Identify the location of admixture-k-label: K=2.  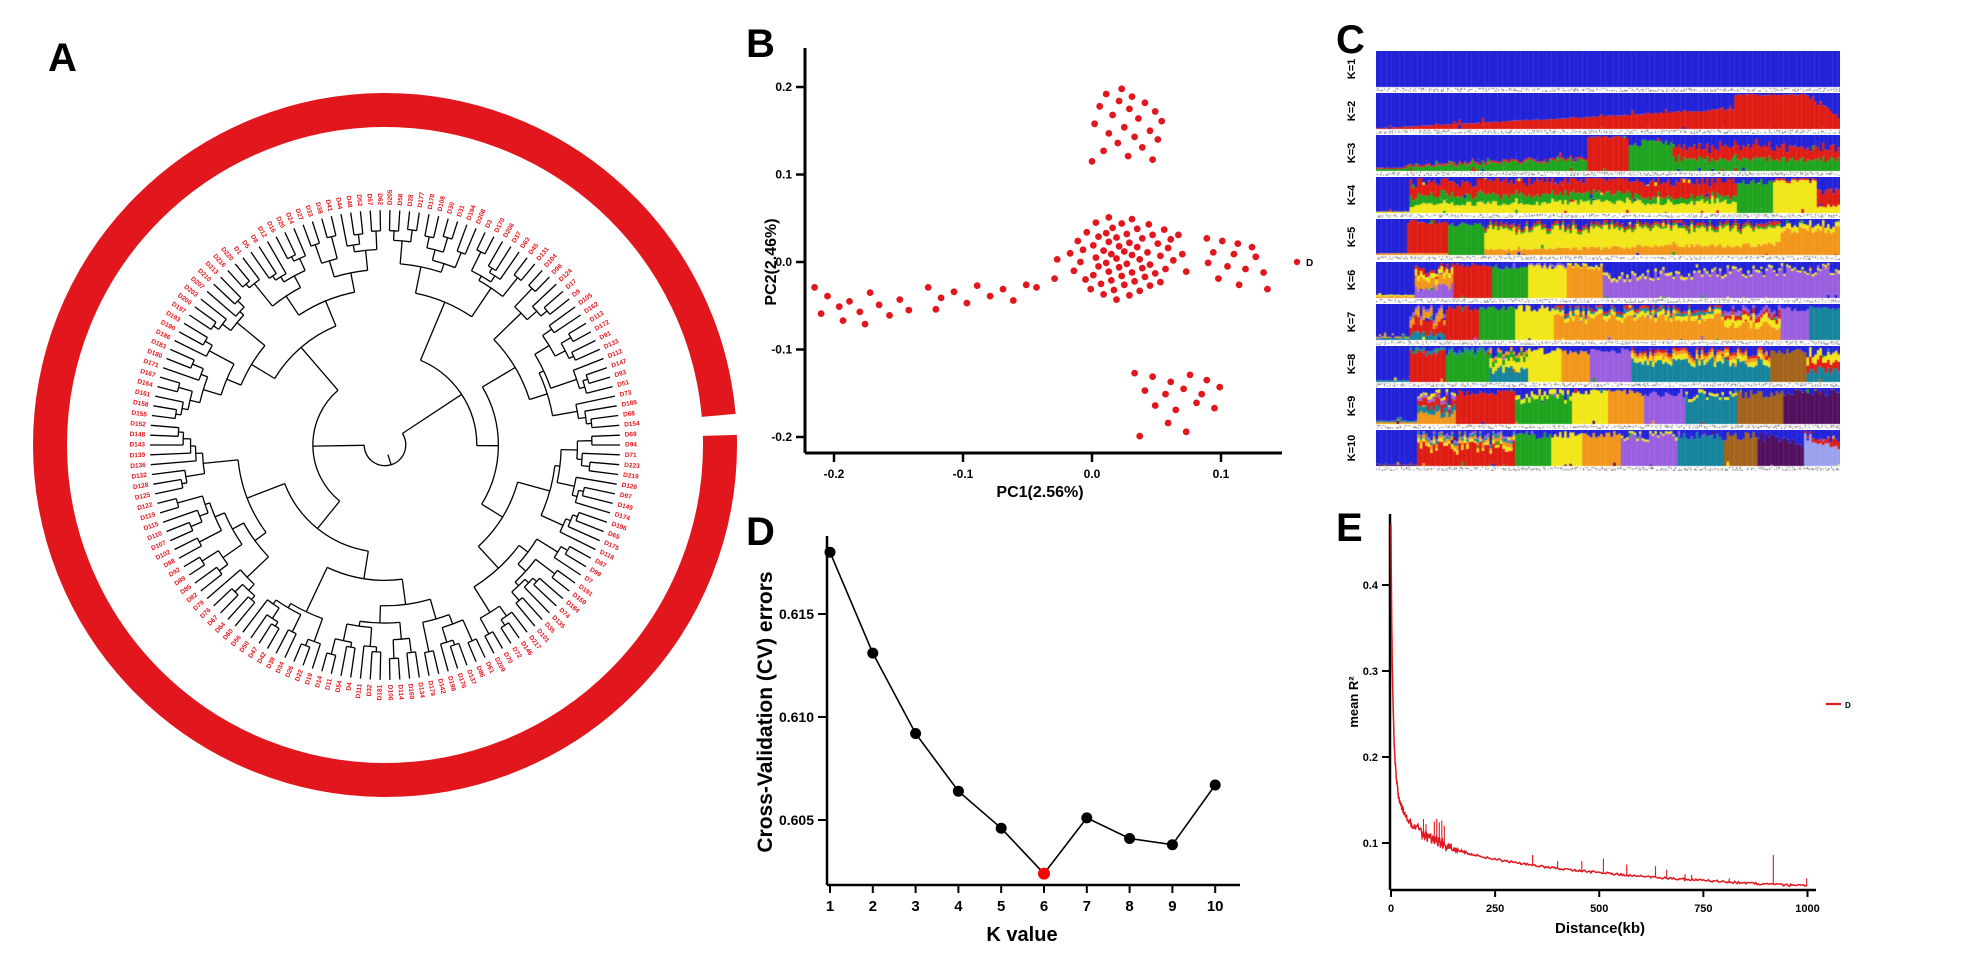
(1352, 111).